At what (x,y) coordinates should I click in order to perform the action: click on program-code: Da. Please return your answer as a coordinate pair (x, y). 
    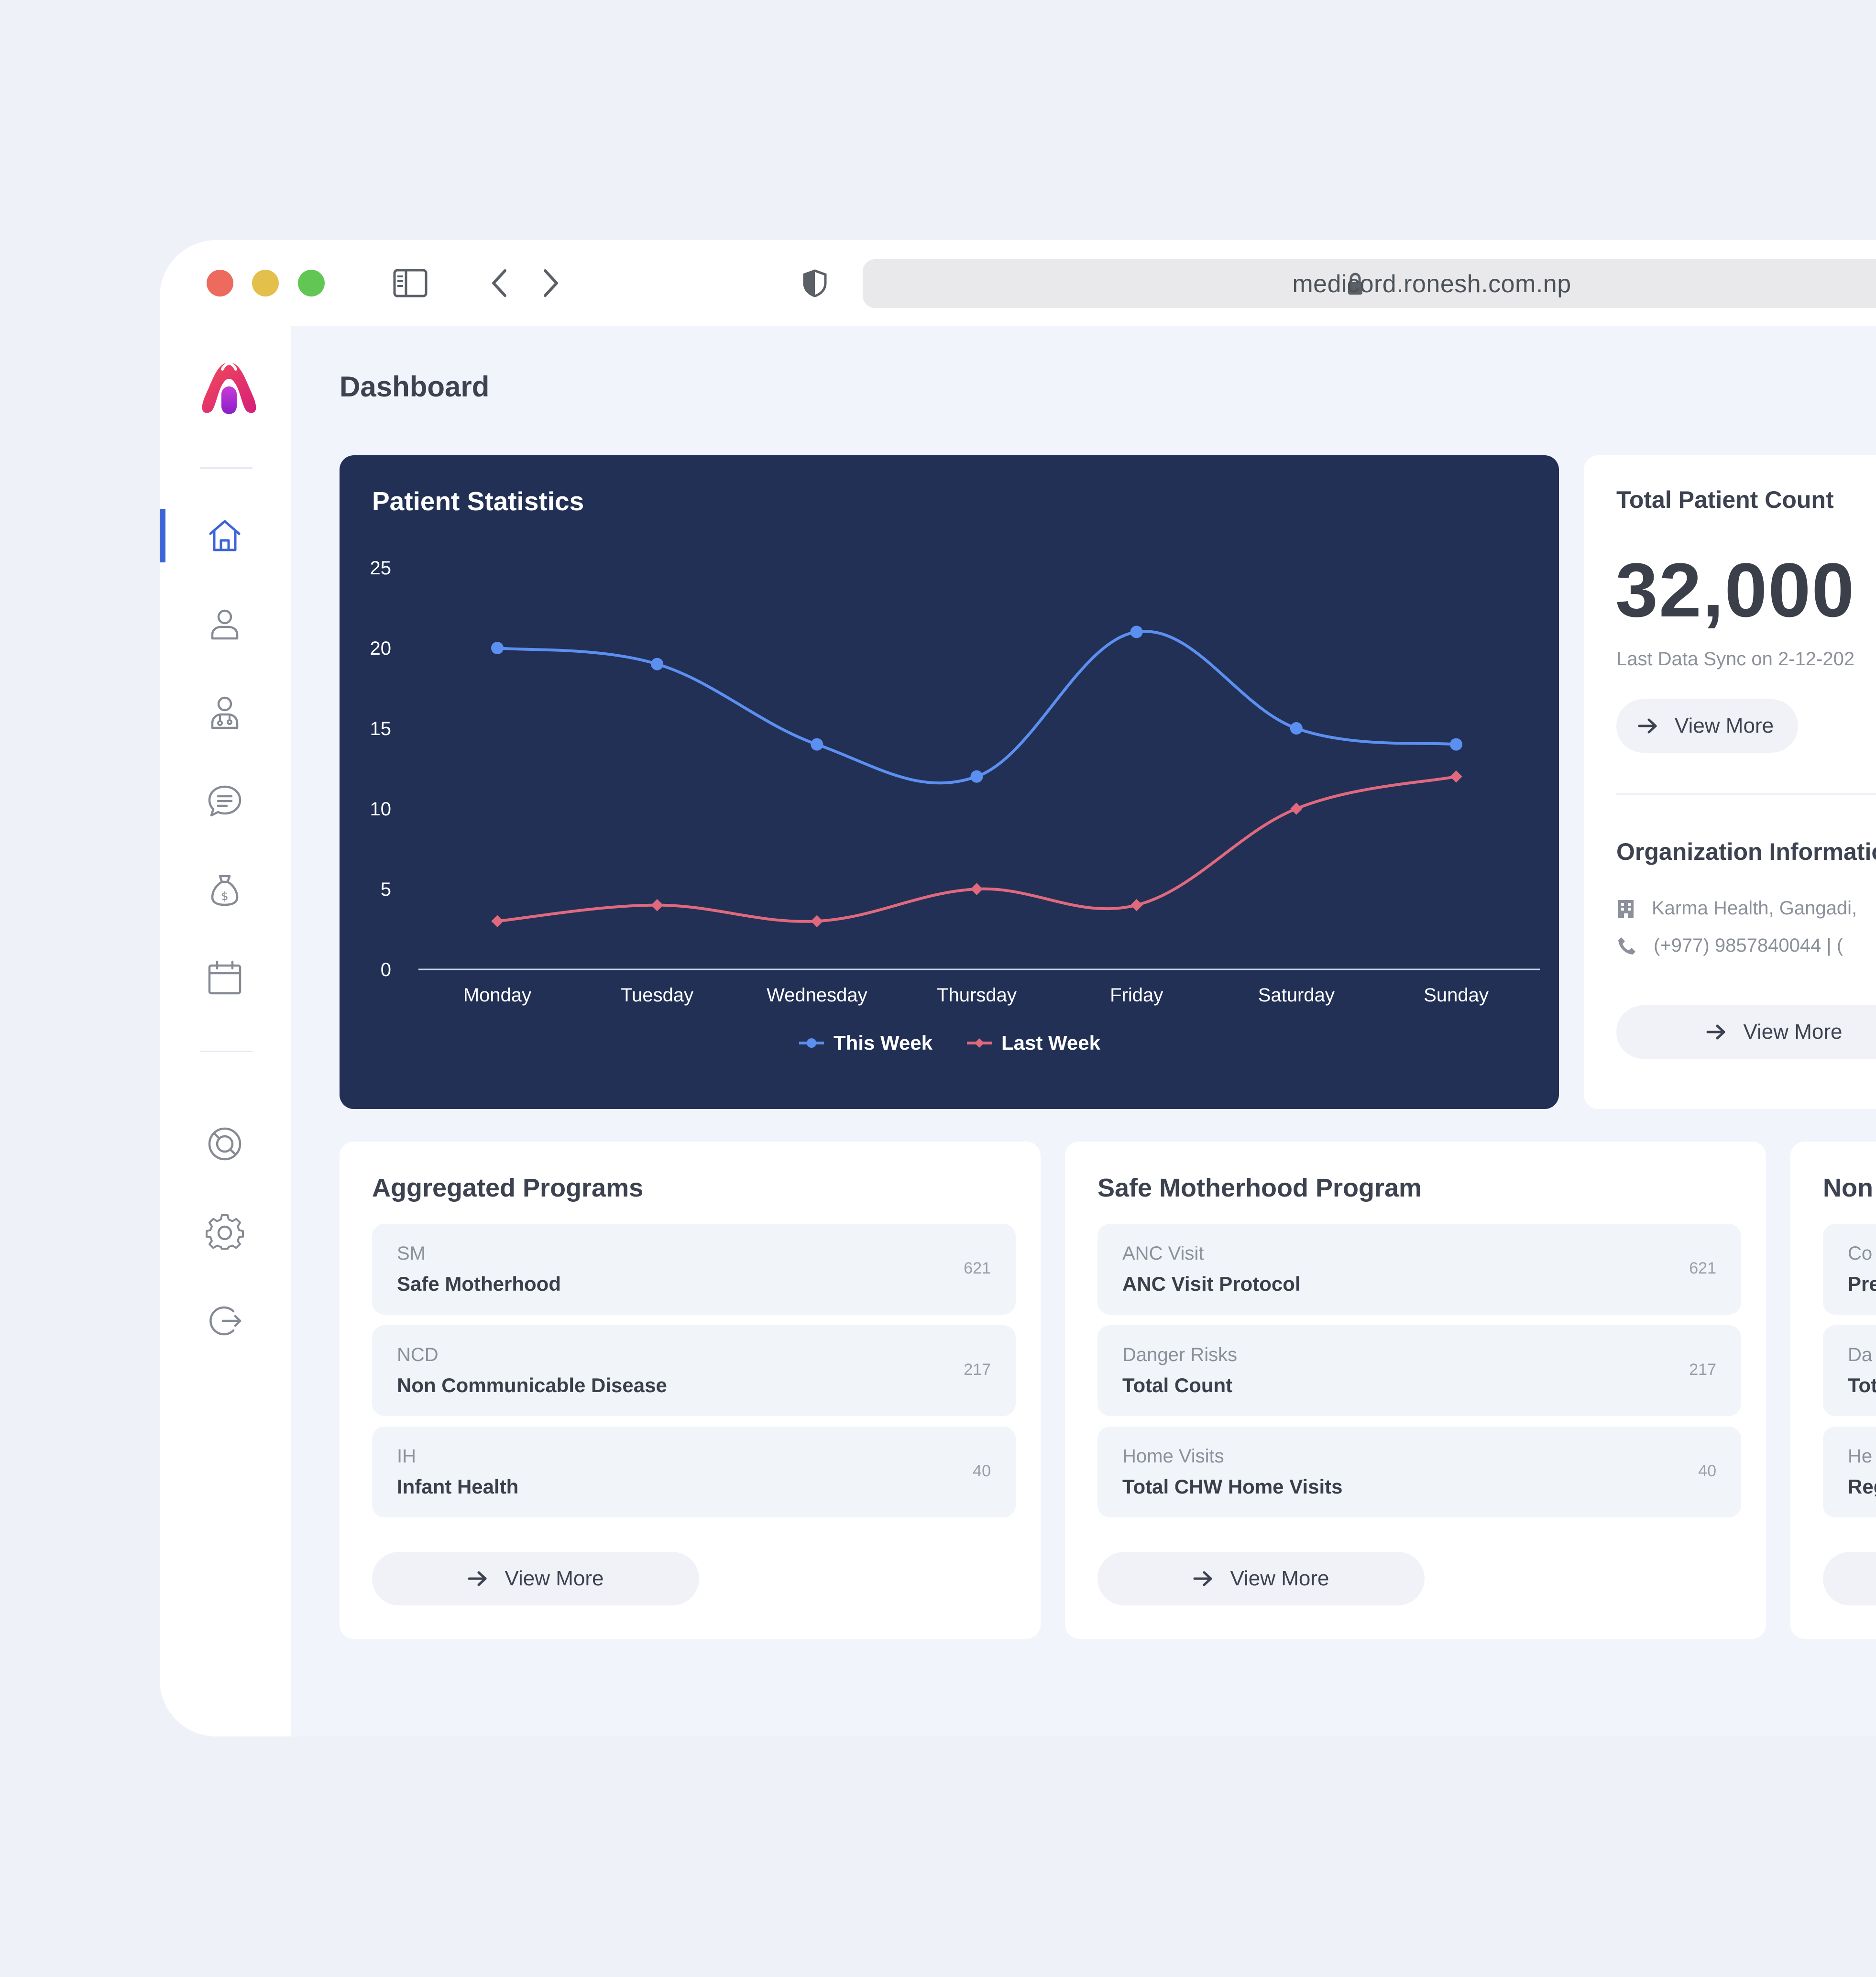
    Looking at the image, I should click on (1861, 1354).